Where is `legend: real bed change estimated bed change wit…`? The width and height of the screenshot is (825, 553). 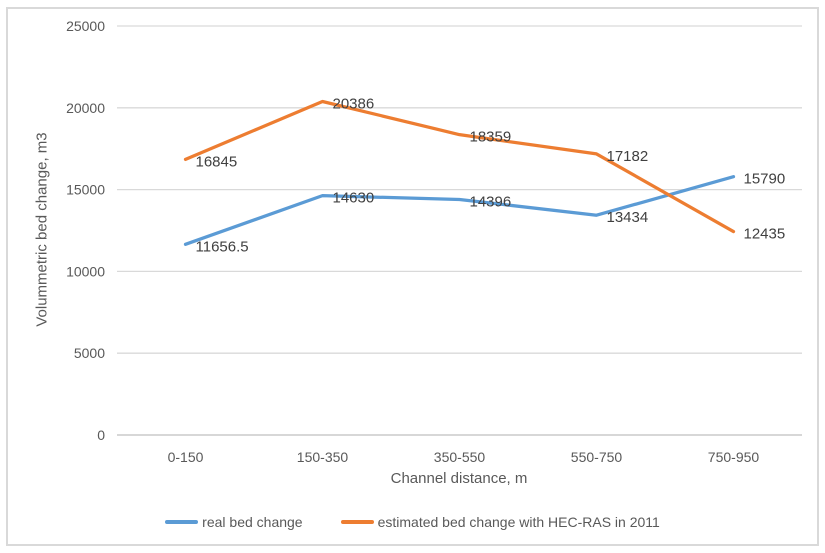 legend: real bed change estimated bed change wit… is located at coordinates (412, 522).